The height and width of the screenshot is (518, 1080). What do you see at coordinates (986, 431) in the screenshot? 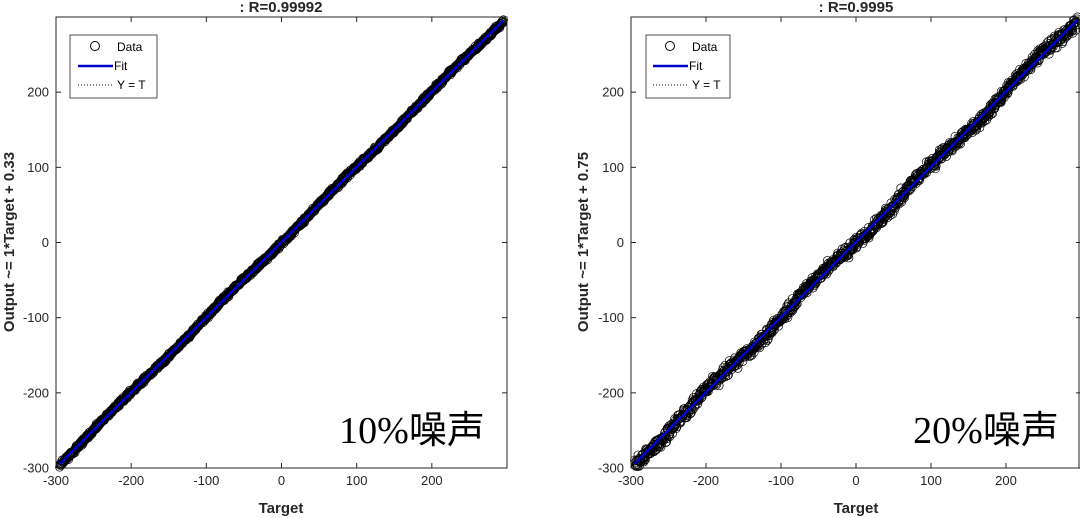
I see `noise-annotation: 20%噪声` at bounding box center [986, 431].